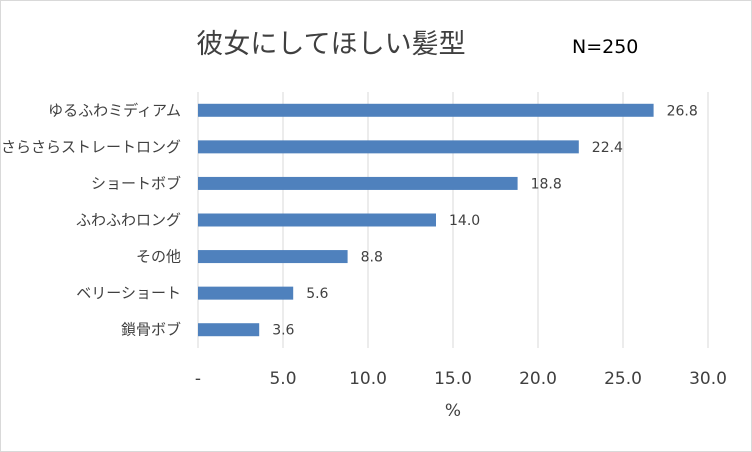 The width and height of the screenshot is (752, 452). What do you see at coordinates (607, 148) in the screenshot?
I see `data-label: 22.4` at bounding box center [607, 148].